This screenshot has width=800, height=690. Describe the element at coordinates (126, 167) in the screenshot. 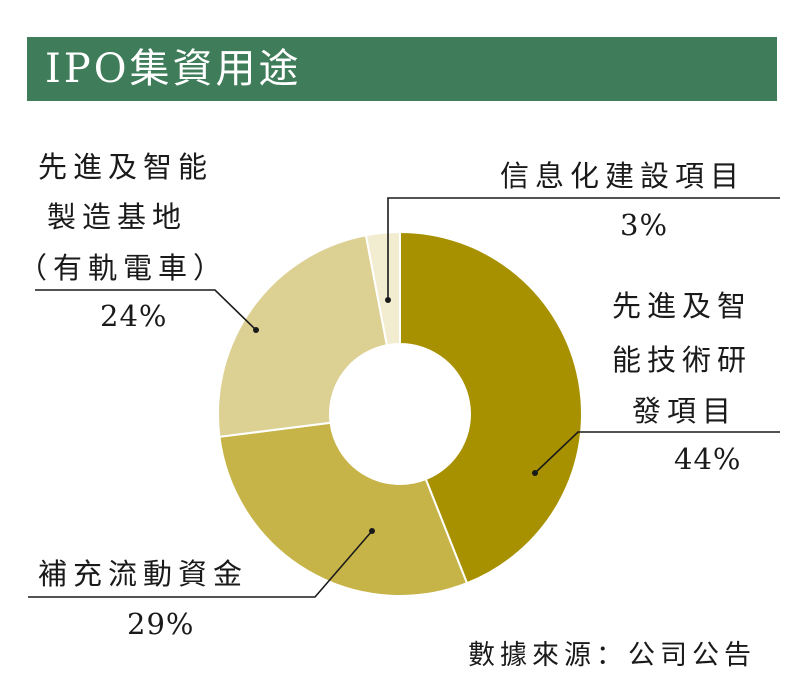

I see `label-manufacturing-line1: 先進及智能` at that location.